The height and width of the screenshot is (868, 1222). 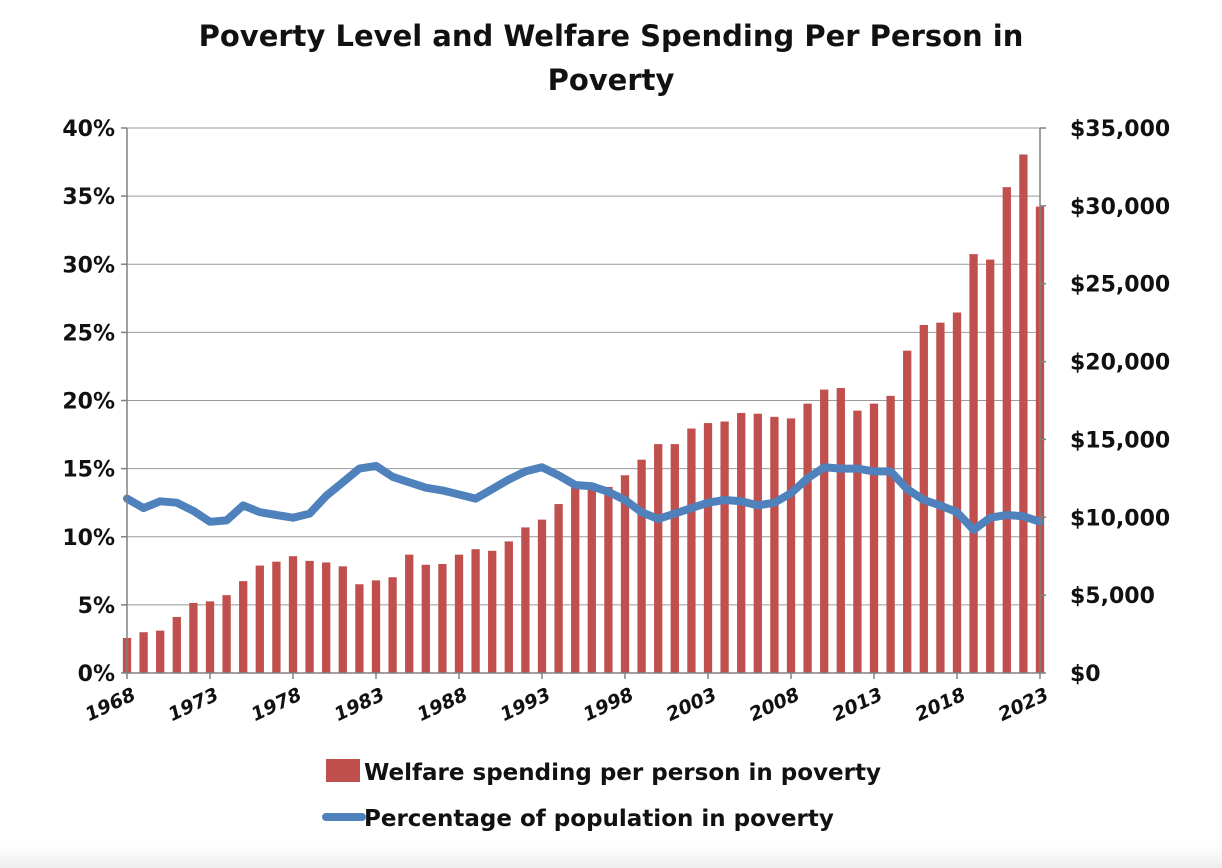 I want to click on right-tick-label: $15,000, so click(x=1120, y=440).